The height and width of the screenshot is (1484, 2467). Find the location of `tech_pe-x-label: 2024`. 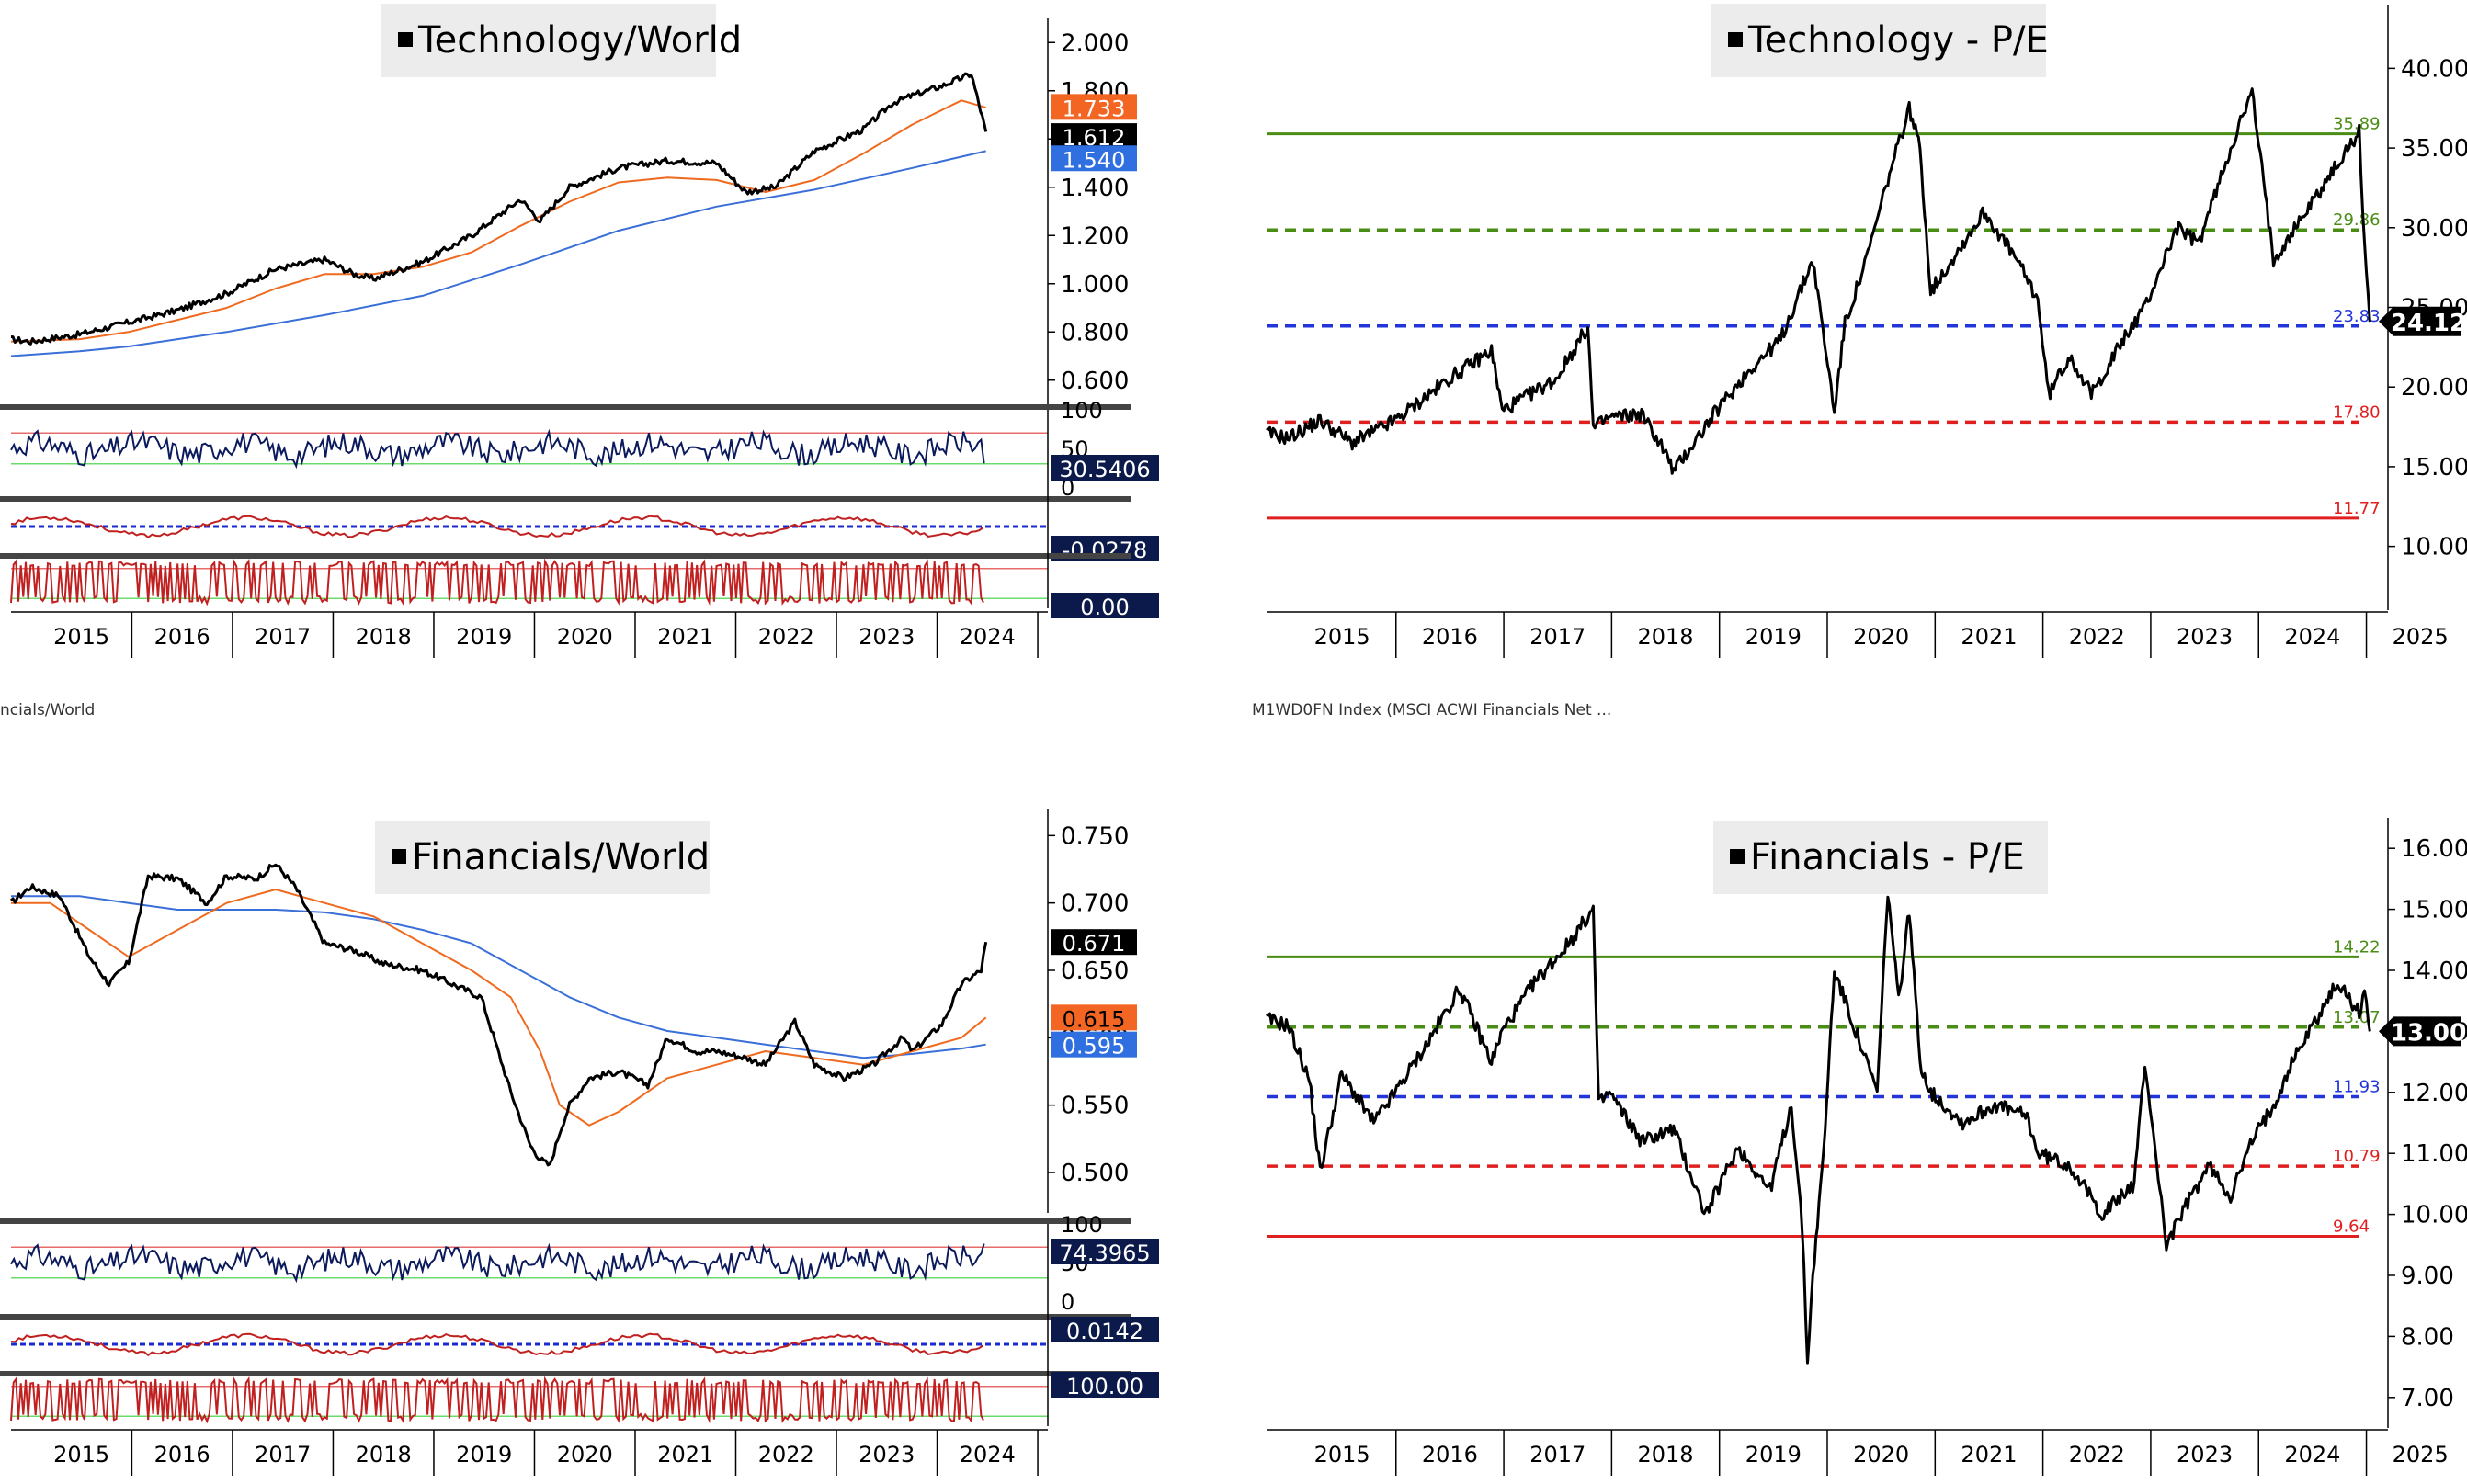

tech_pe-x-label: 2024 is located at coordinates (2312, 637).